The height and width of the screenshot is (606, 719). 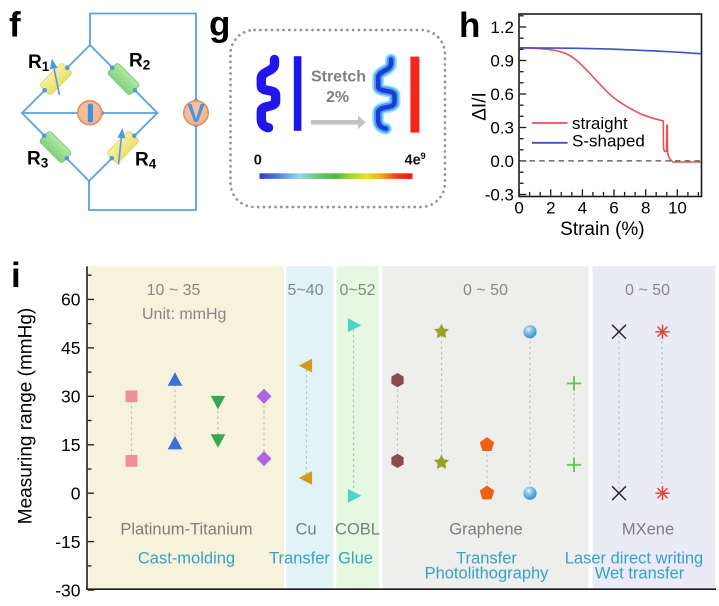 What do you see at coordinates (485, 530) in the screenshot?
I see `svg-text: Graphene` at bounding box center [485, 530].